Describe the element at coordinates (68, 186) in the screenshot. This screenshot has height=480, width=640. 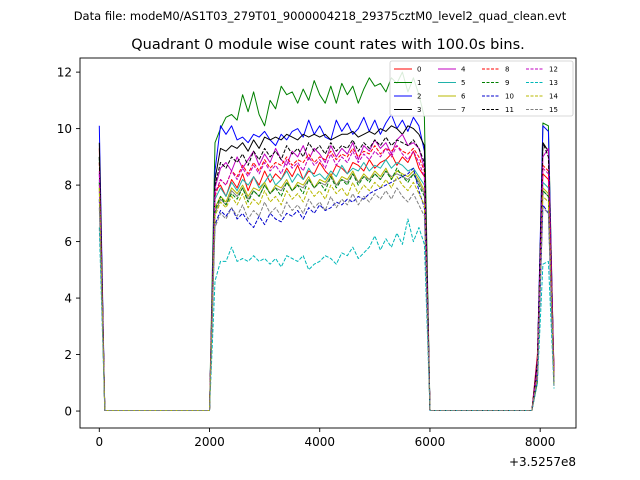
I see `y-tick-label: 8` at that location.